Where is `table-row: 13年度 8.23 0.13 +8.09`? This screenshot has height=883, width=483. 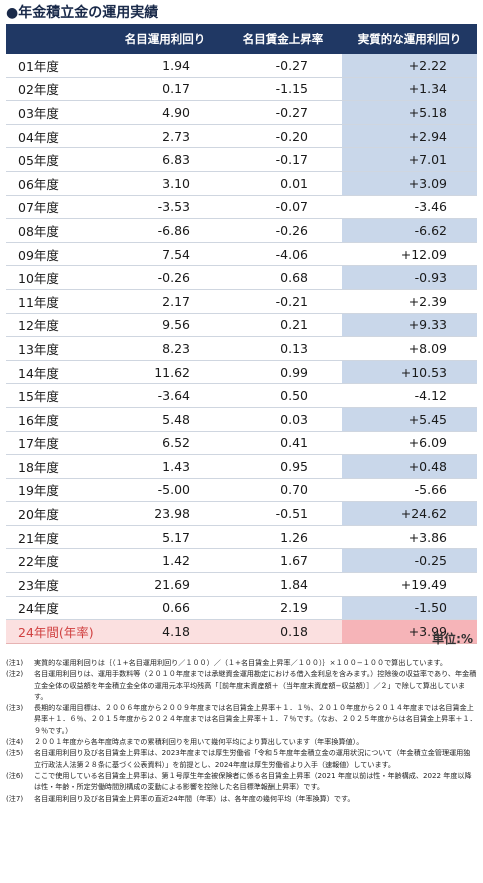 table-row: 13年度 8.23 0.13 +8.09 is located at coordinates (241, 348).